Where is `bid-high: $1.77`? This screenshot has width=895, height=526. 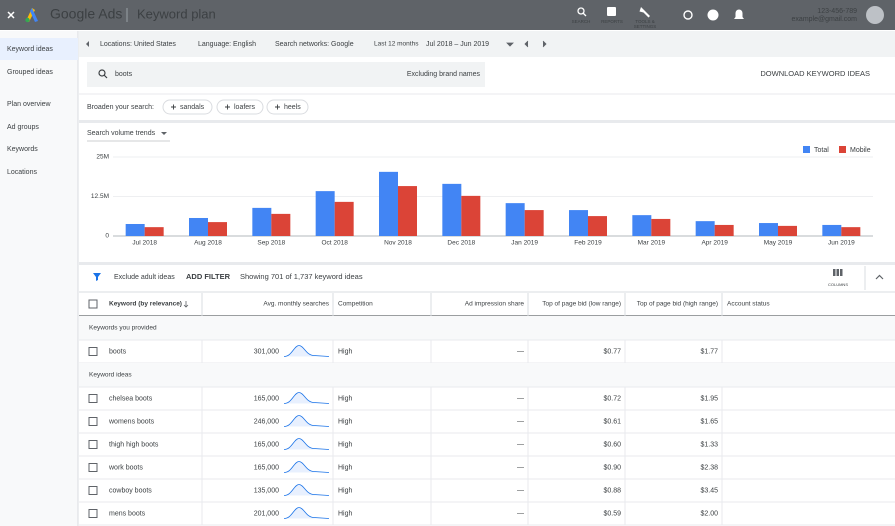 bid-high: $1.77 is located at coordinates (709, 351).